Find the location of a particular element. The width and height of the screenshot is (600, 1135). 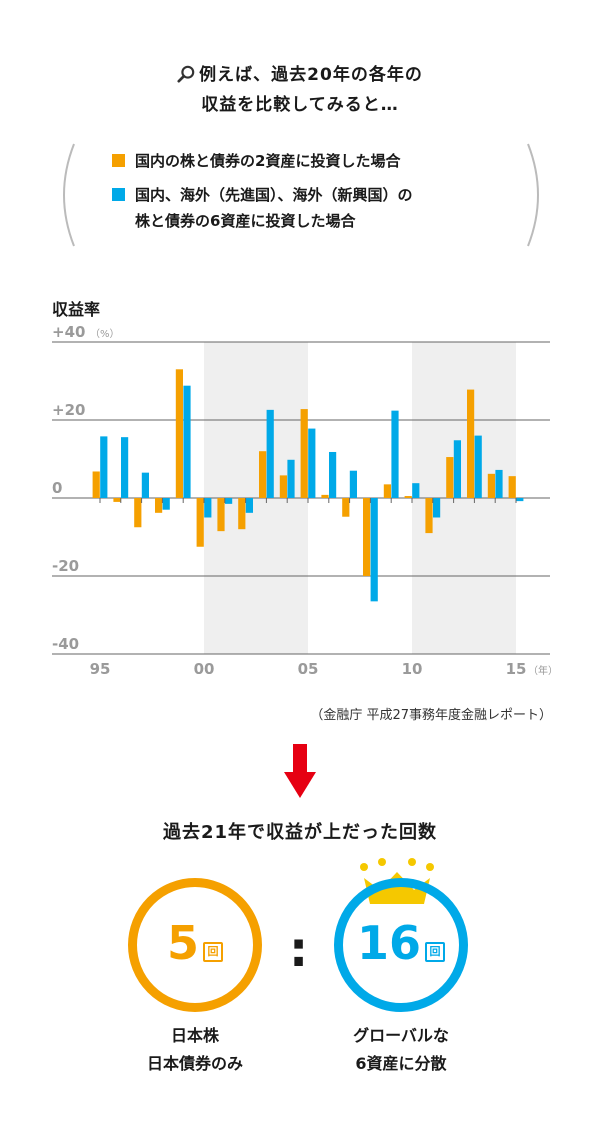

domestic-caption: 日本株 日本債券のみ is located at coordinates (195, 1050).